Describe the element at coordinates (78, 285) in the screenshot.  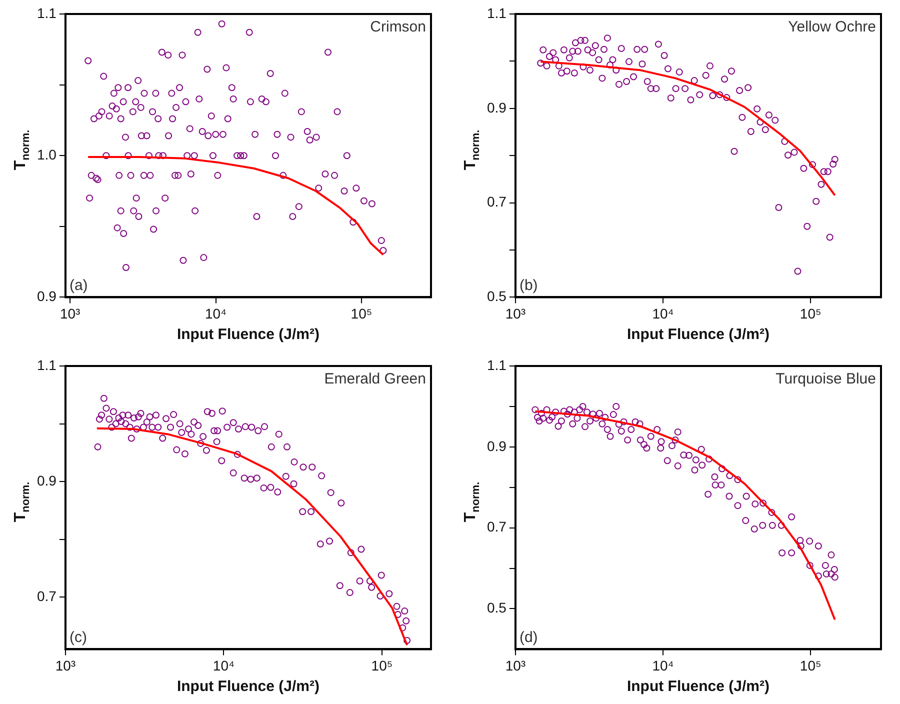
I see `annotation: (a)` at that location.